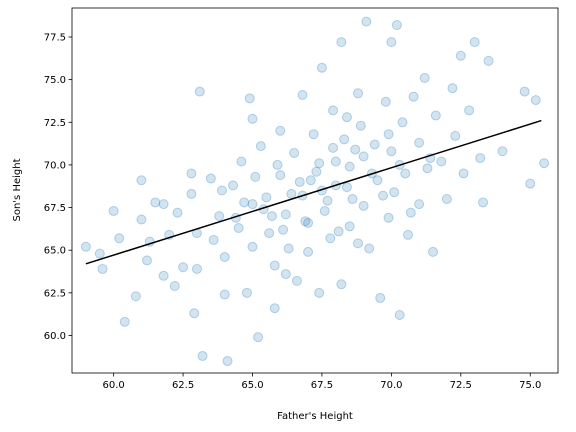 The image size is (576, 432). I want to click on x-tick-label: 62.5, so click(183, 385).